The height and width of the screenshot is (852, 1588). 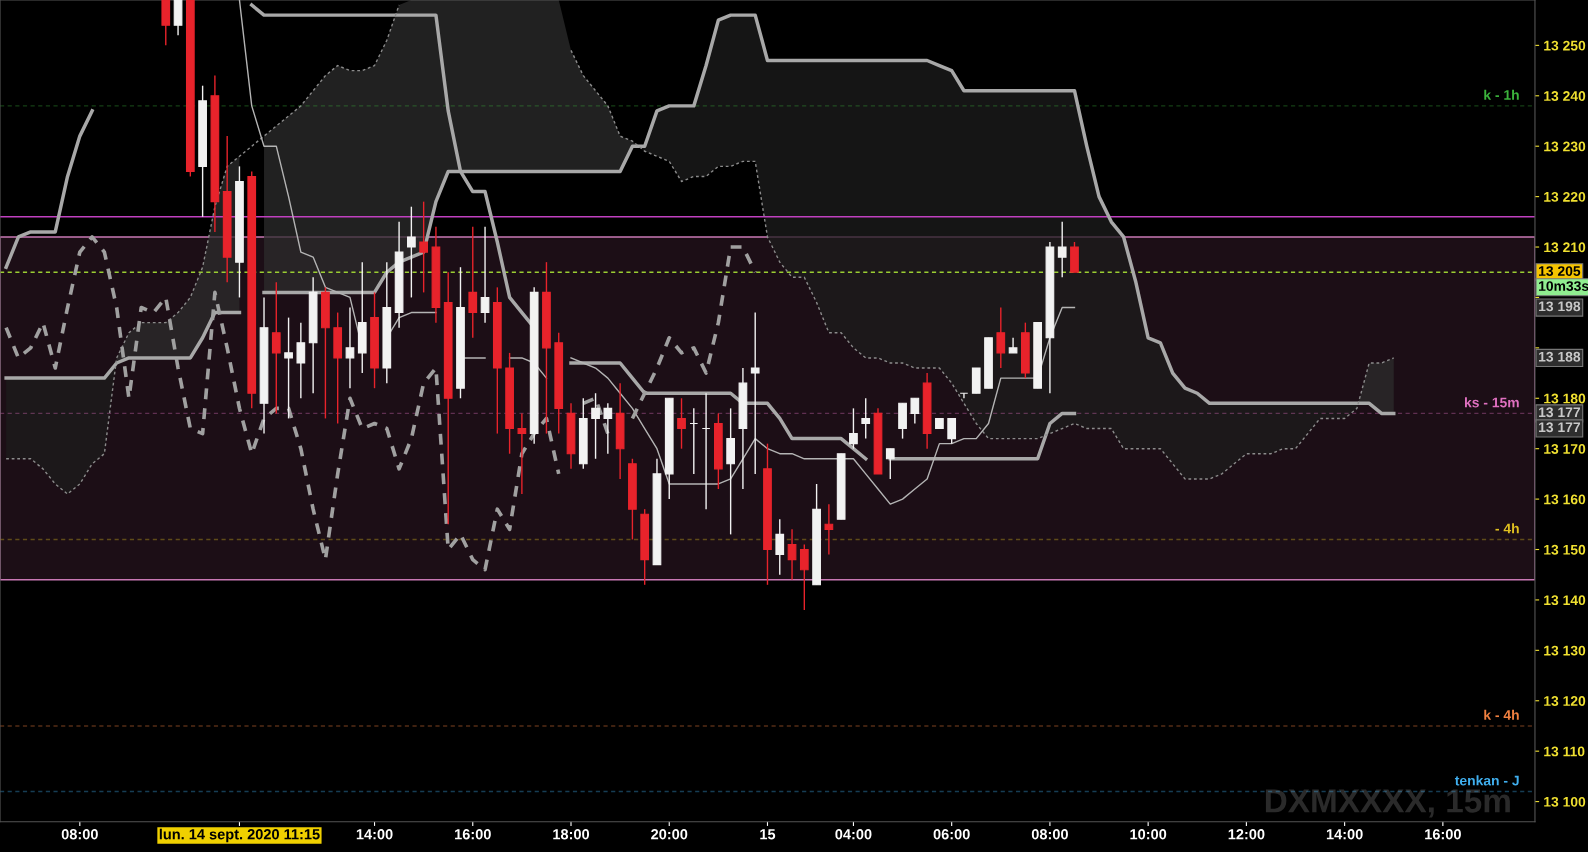 What do you see at coordinates (1560, 356) in the screenshot?
I see `text: 13 188` at bounding box center [1560, 356].